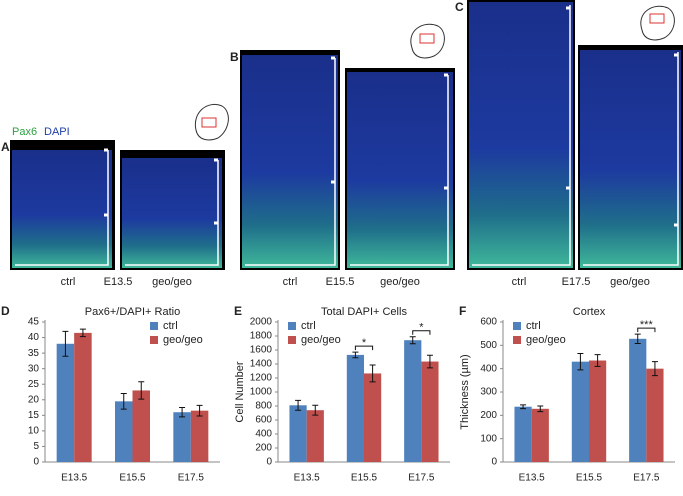  What do you see at coordinates (647, 325) in the screenshot?
I see `significance-label: ***` at bounding box center [647, 325].